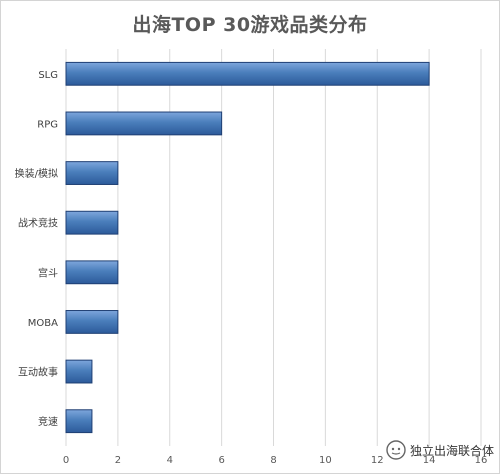 This screenshot has height=474, width=500. I want to click on x-tick-label: 14, so click(429, 460).